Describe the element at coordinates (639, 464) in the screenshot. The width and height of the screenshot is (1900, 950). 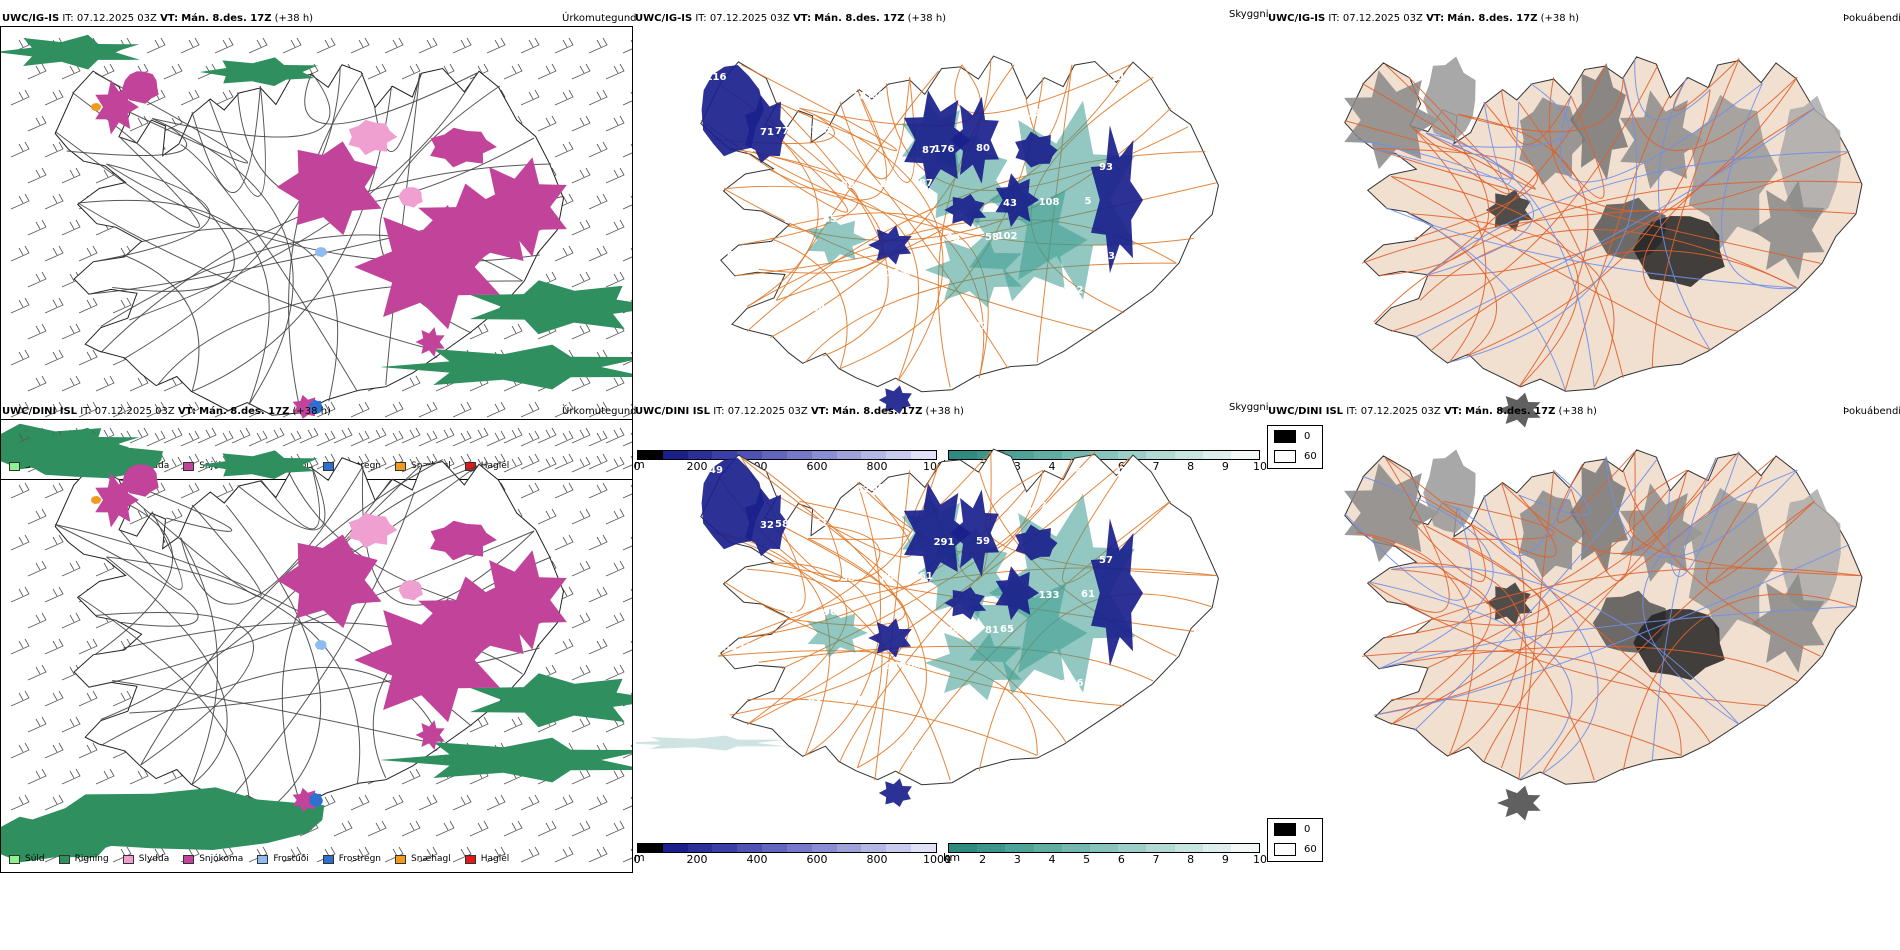
I see `ceiling-unit: m` at that location.